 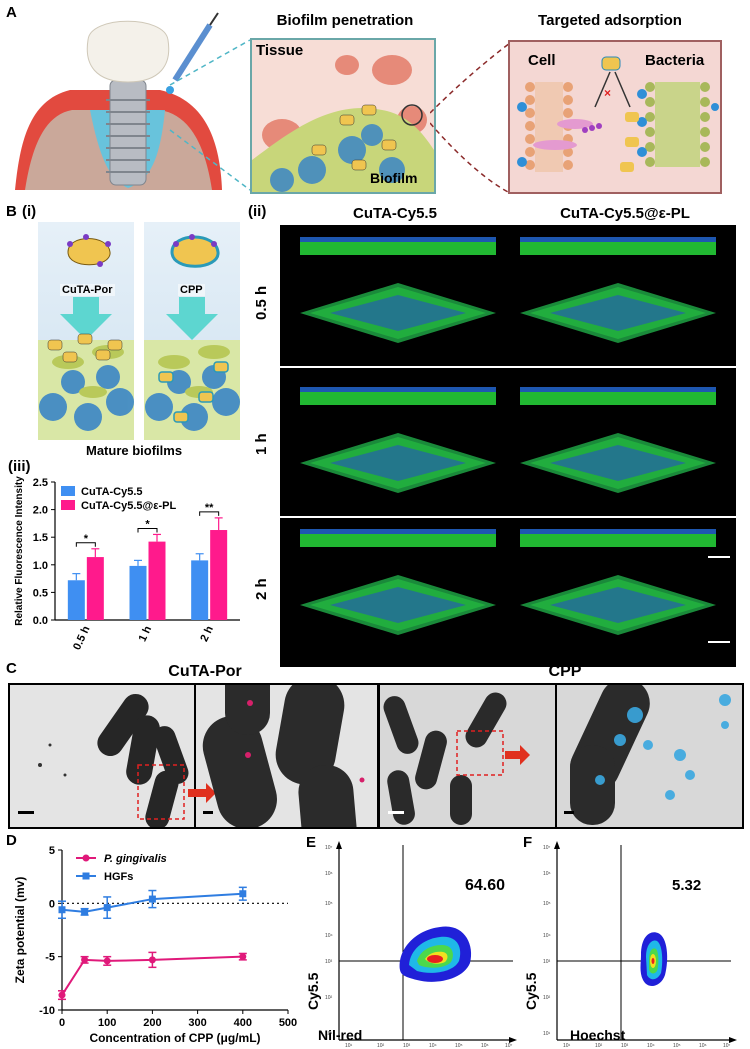 What do you see at coordinates (152, 1023) in the screenshot?
I see `line-x-tick-label: 200` at bounding box center [152, 1023].